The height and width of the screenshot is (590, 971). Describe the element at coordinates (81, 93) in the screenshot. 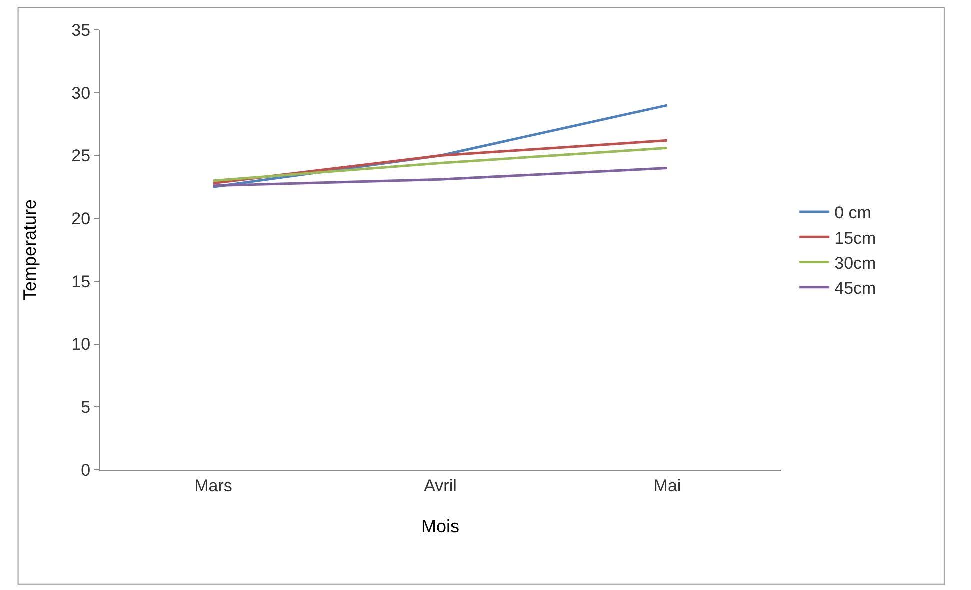

I see `y-tick-label: 30` at that location.